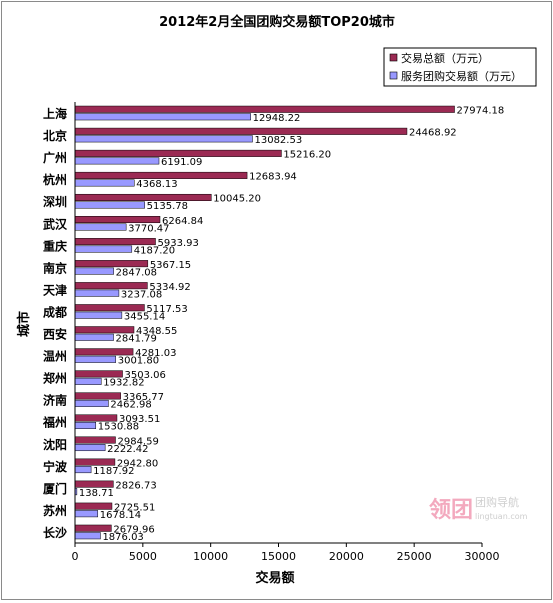  Describe the element at coordinates (178, 243) in the screenshot. I see `data-label-total: 5933.93` at that location.